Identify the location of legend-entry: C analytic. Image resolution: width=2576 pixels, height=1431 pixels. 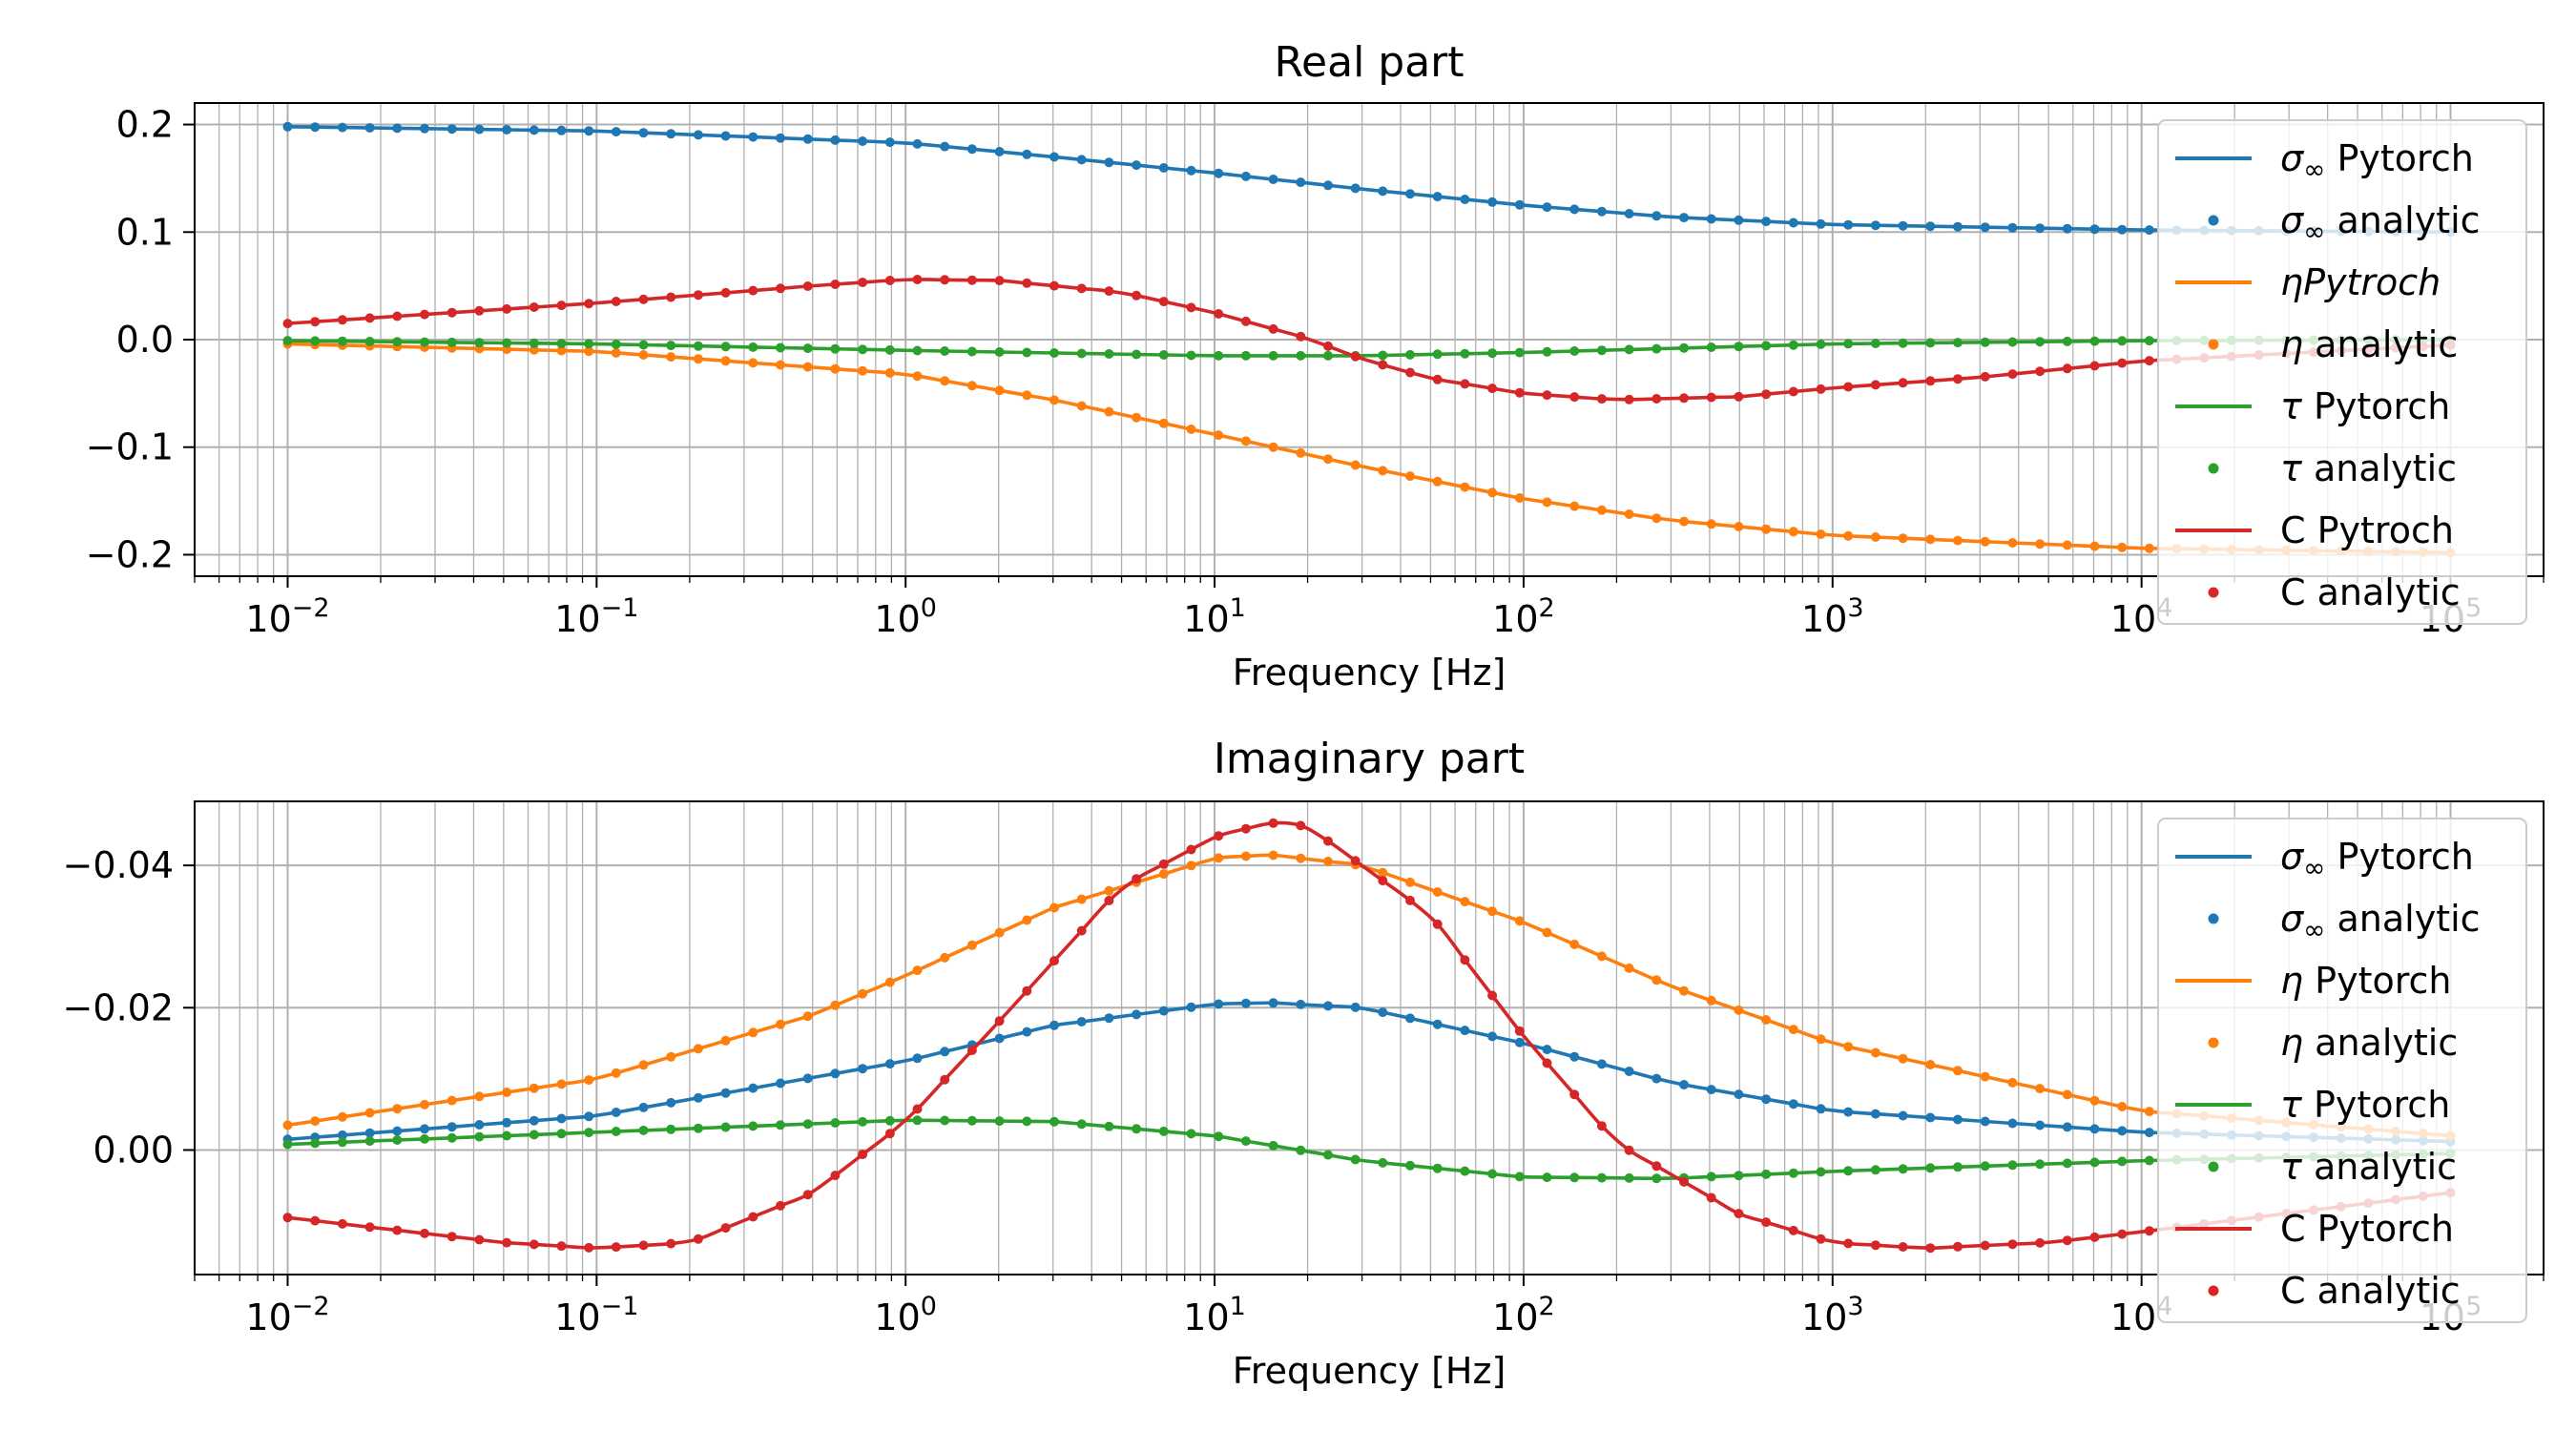
(2334, 1291).